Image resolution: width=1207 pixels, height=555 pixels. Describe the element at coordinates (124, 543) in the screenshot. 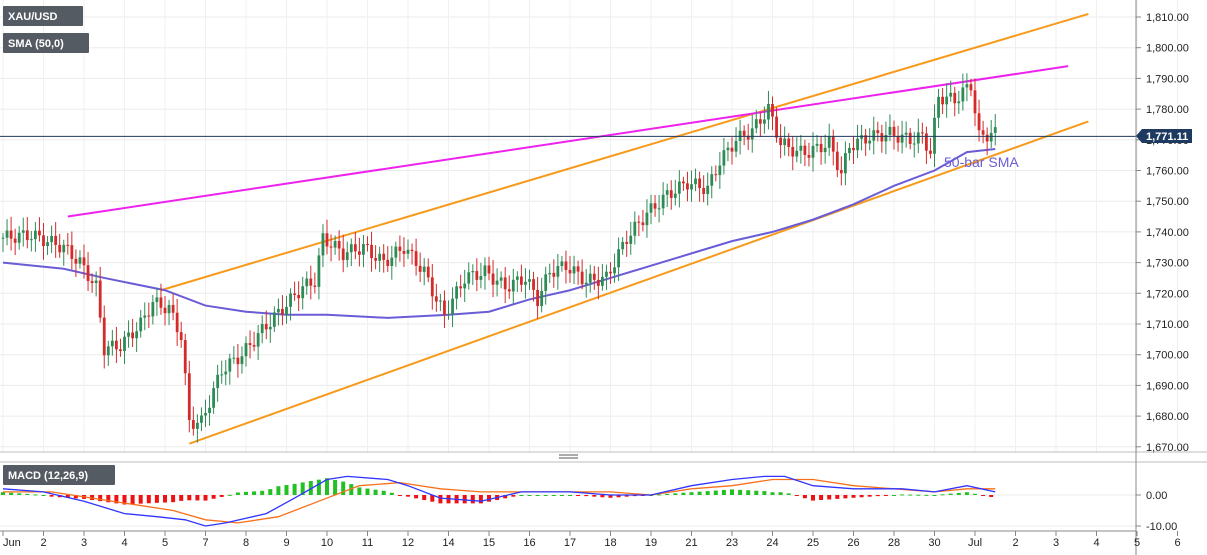

I see `x-tick-label: 4` at that location.